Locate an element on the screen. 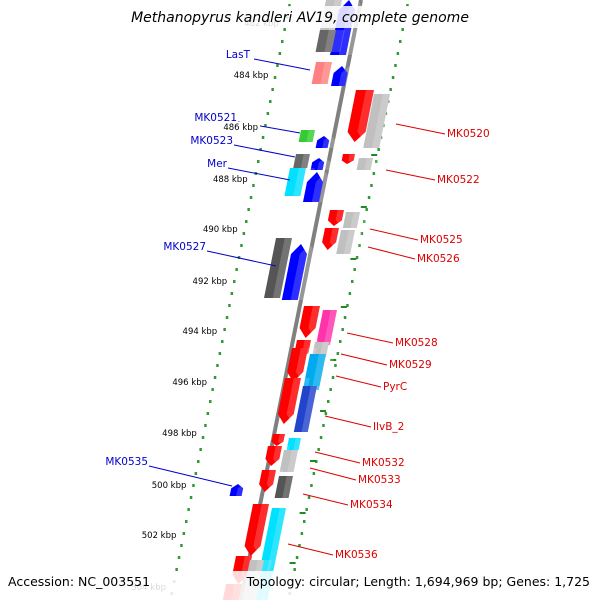 The width and height of the screenshot is (600, 600). forward-feature-label: MK0533 is located at coordinates (379, 480).